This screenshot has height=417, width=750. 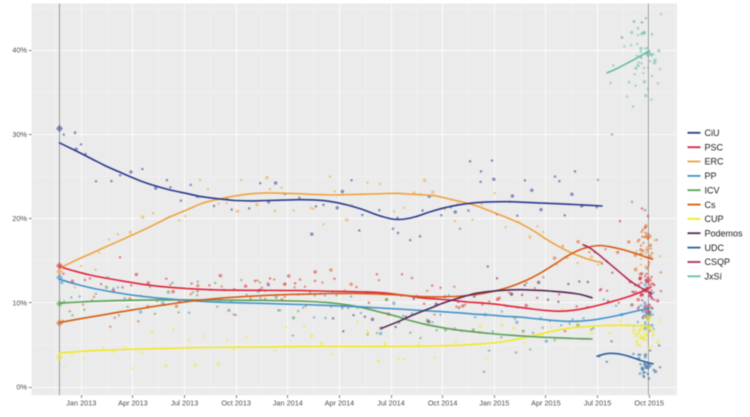 I want to click on svg-text: Apr 2013, so click(x=133, y=403).